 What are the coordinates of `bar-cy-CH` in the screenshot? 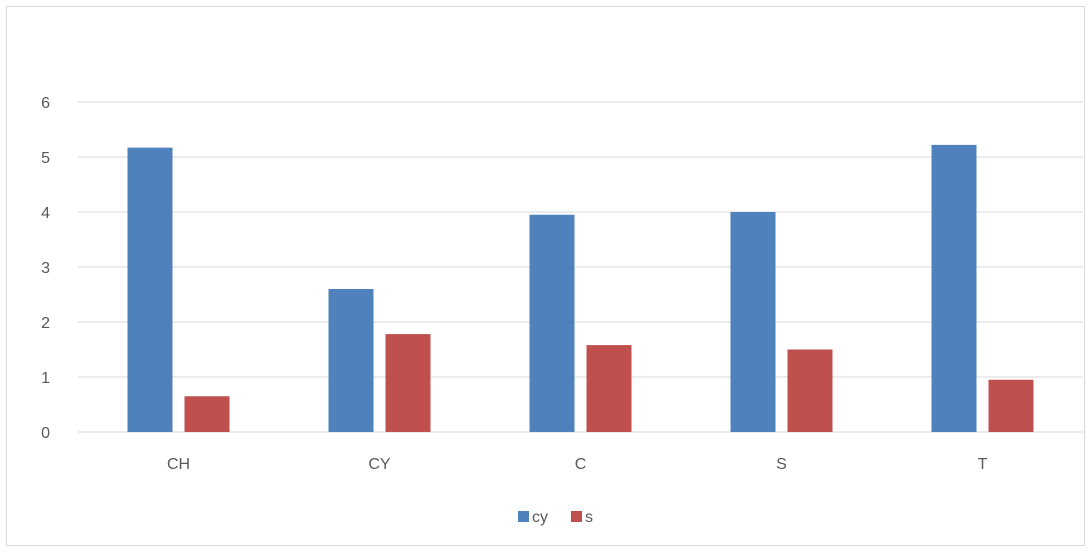 It's located at (150, 290).